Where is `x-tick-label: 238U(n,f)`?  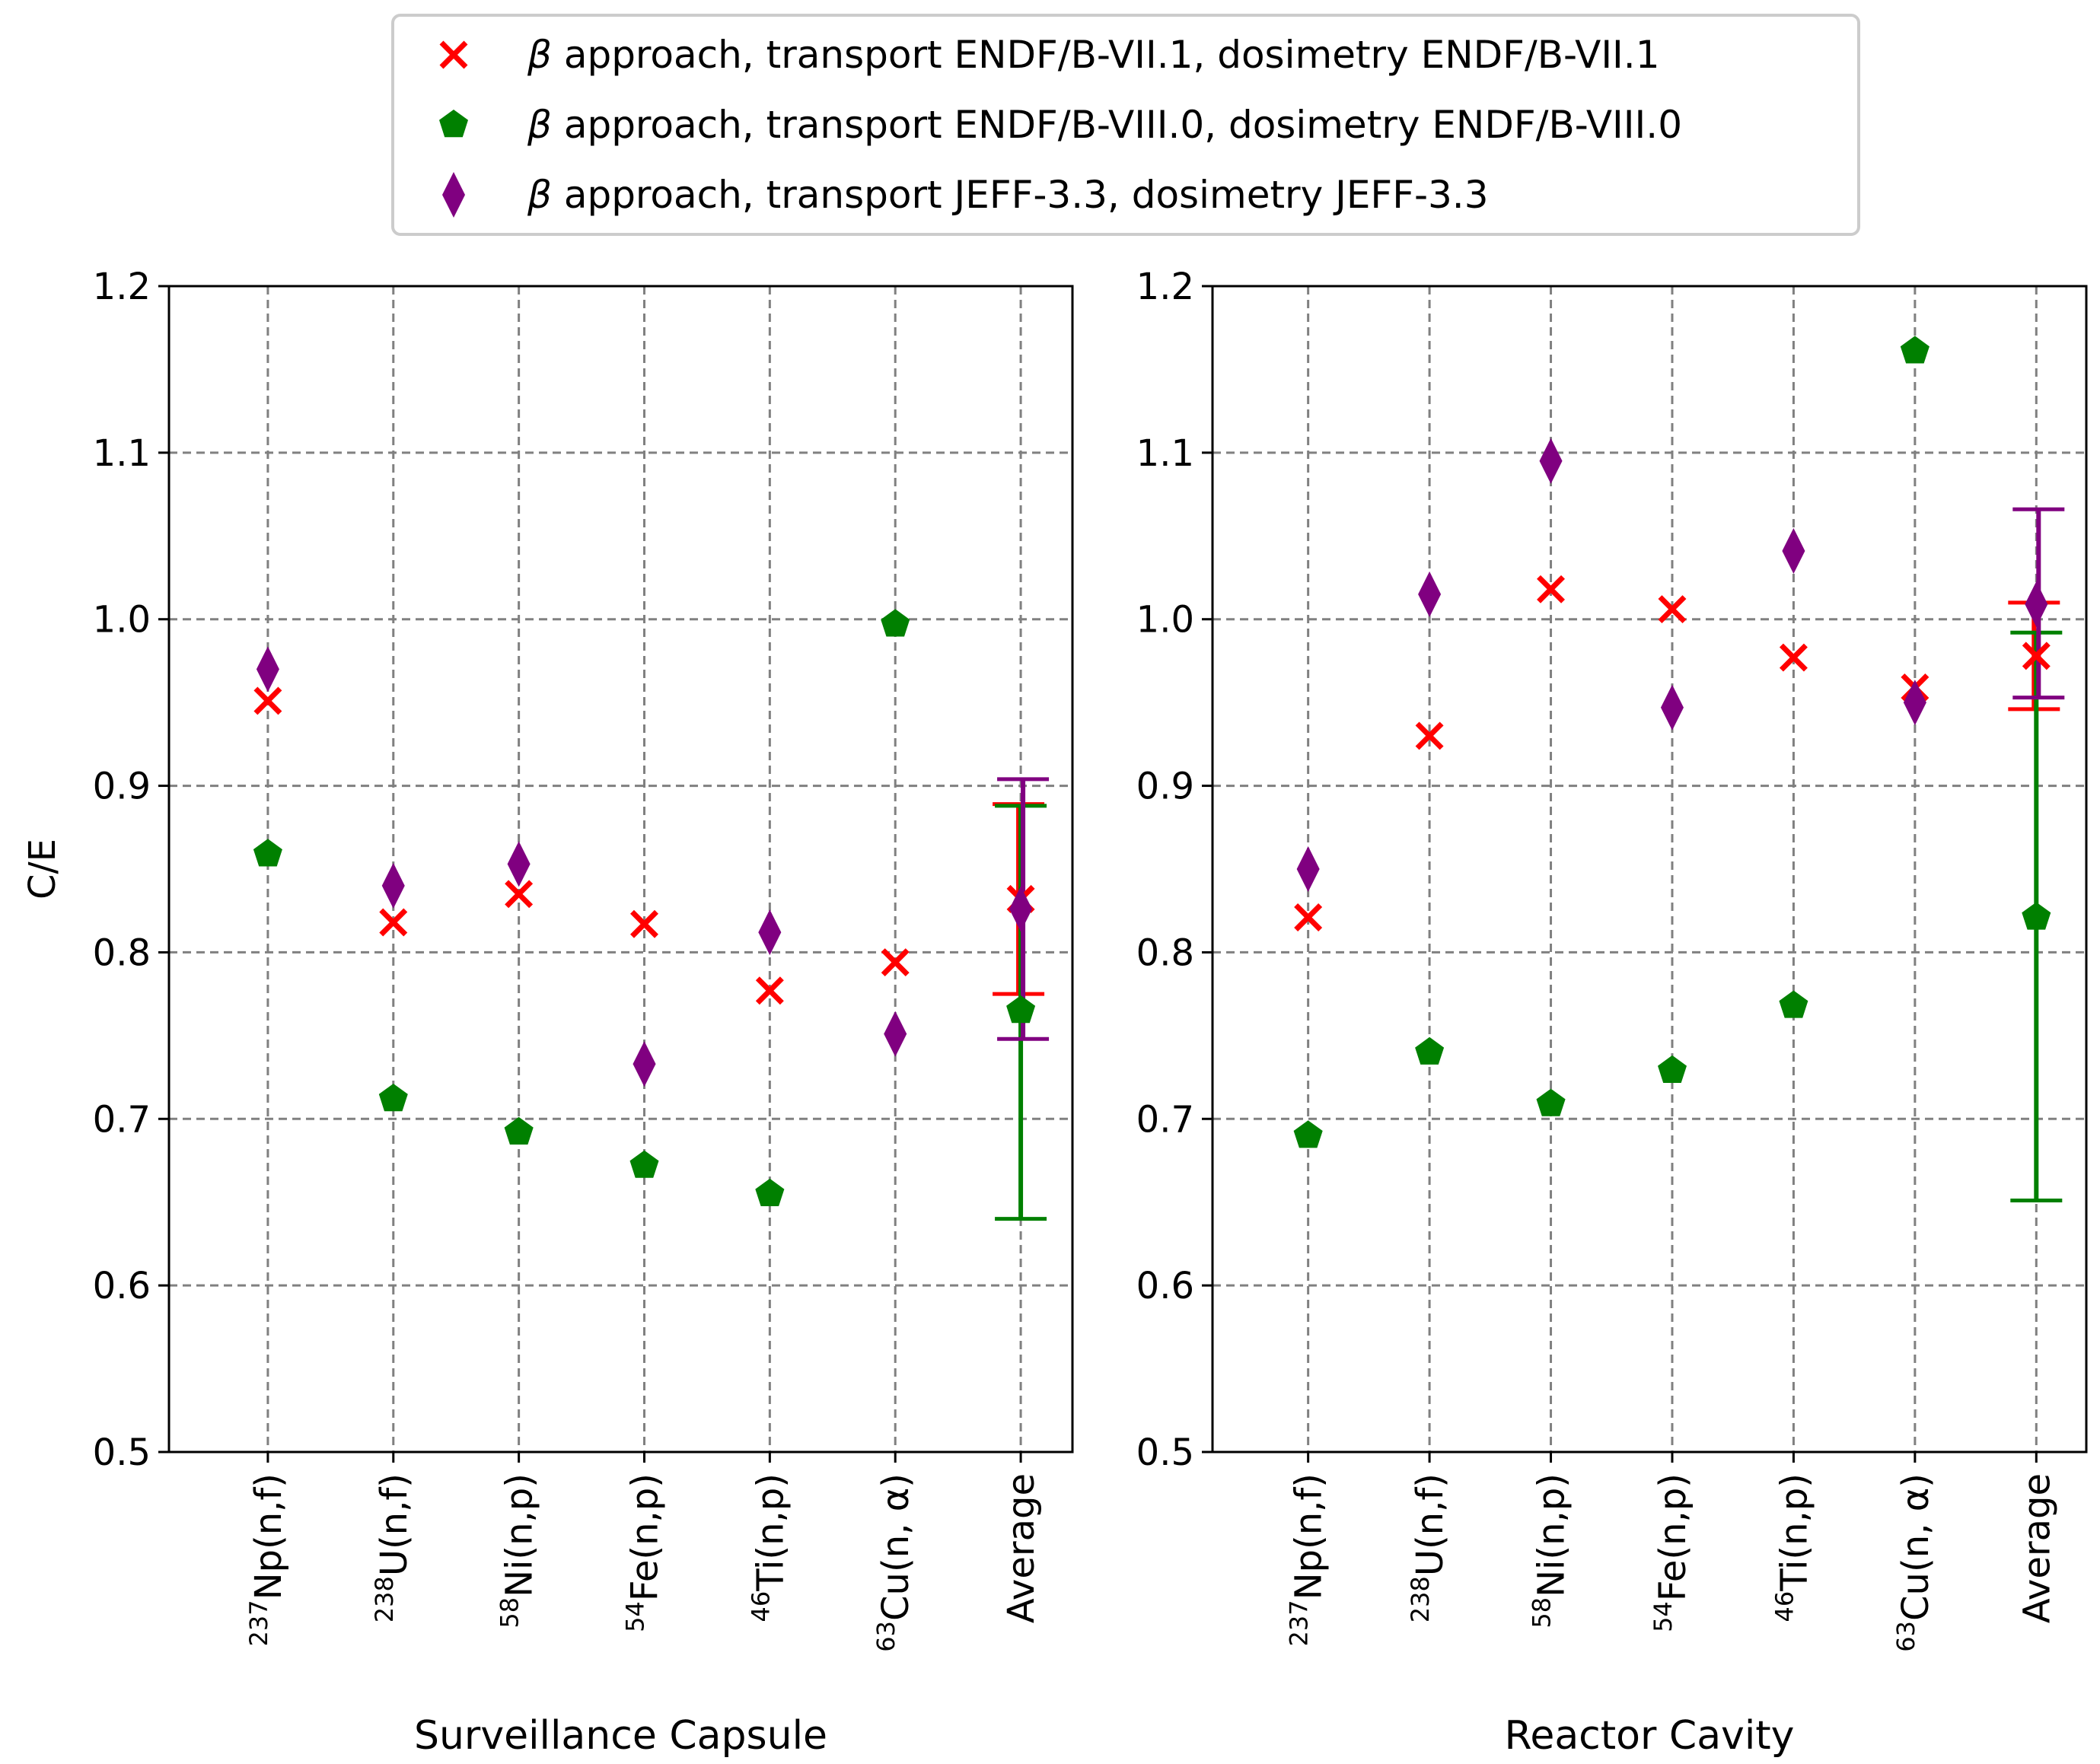
x-tick-label: 238U(n,f) is located at coordinates (393, 1547).